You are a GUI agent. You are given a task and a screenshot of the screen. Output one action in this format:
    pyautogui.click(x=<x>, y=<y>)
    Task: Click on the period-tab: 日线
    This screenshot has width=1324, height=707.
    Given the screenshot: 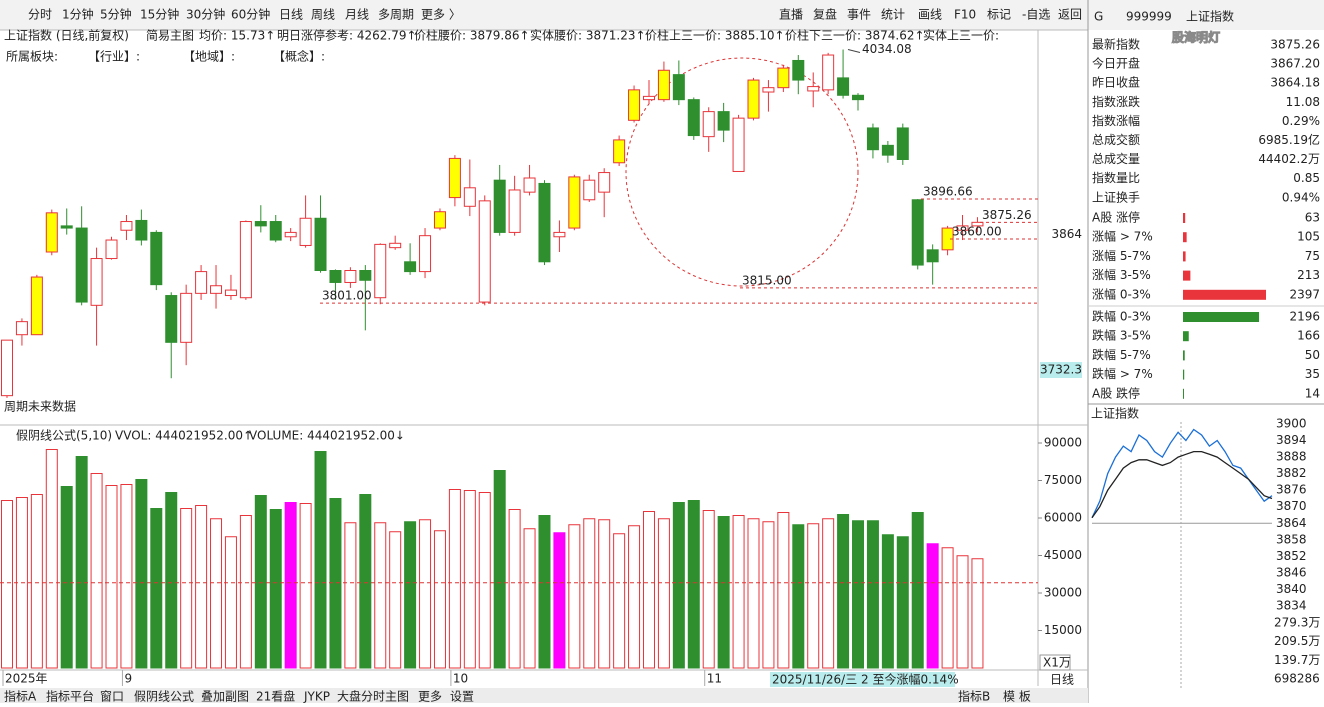 What is the action you would take?
    pyautogui.click(x=291, y=15)
    